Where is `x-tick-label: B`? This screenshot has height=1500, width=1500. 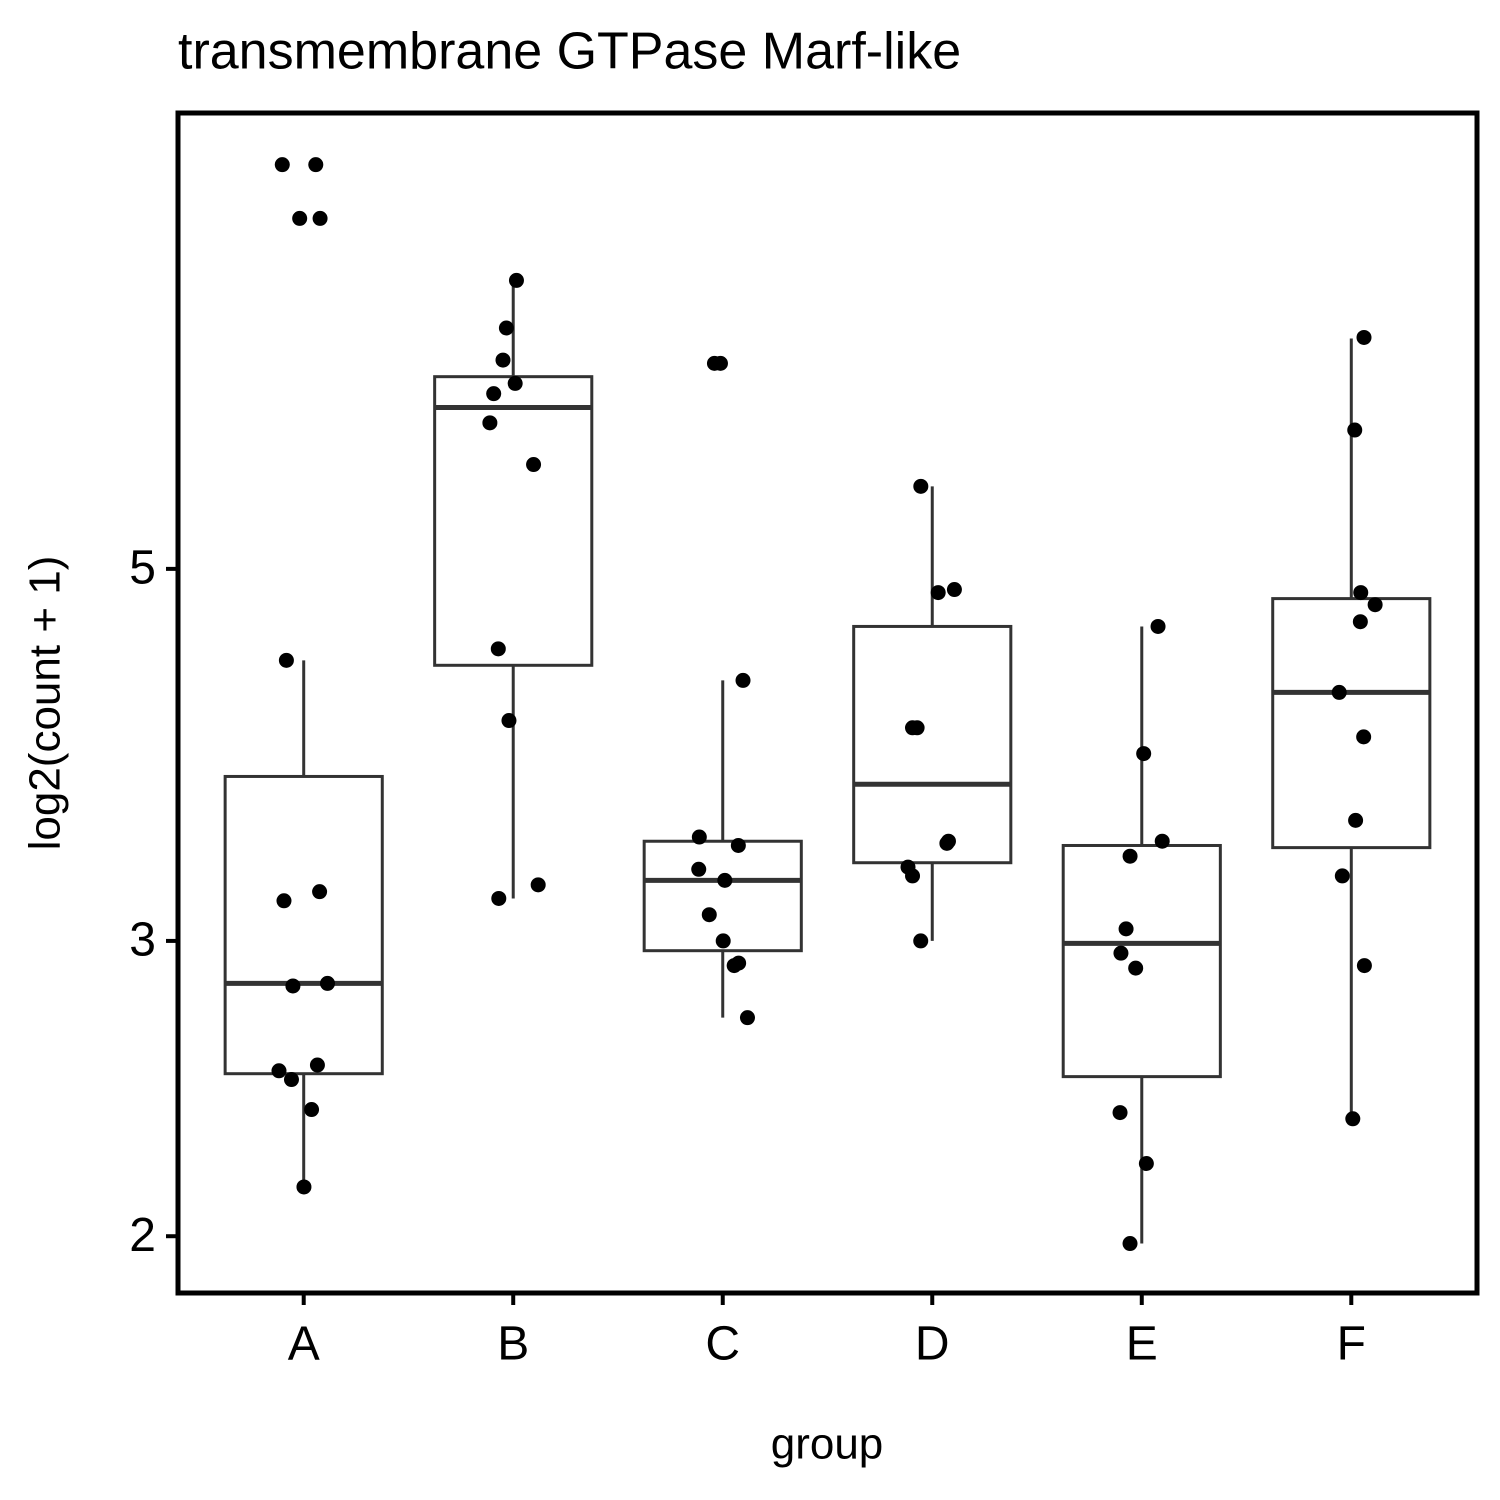
x-tick-label: B is located at coordinates (513, 1344).